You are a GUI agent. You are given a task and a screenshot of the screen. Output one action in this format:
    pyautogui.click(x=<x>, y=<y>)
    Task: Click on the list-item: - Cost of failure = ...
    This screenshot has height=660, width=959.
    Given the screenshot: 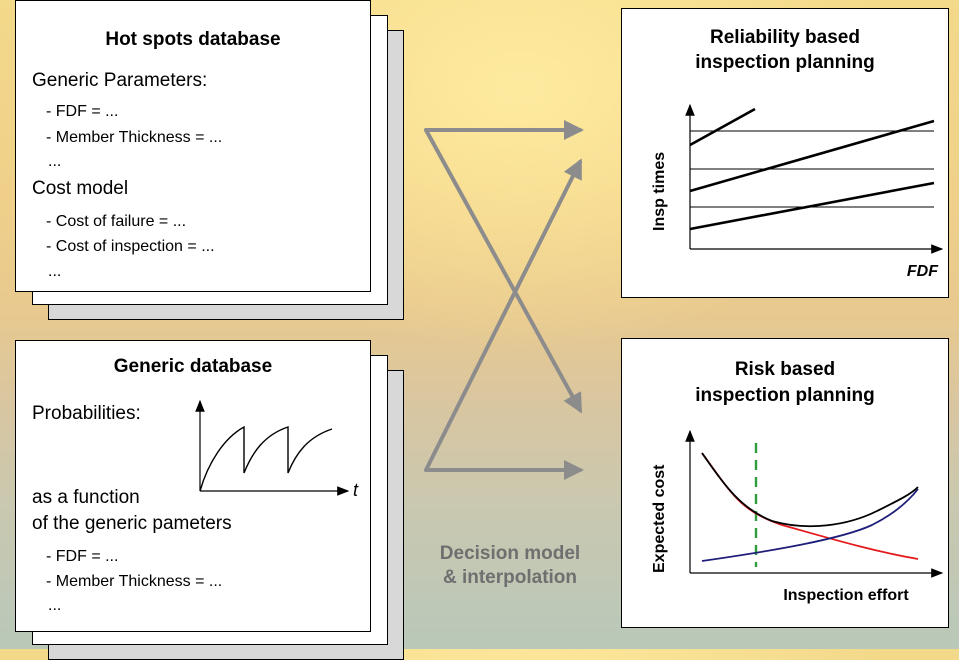 What is the action you would take?
    pyautogui.click(x=116, y=221)
    